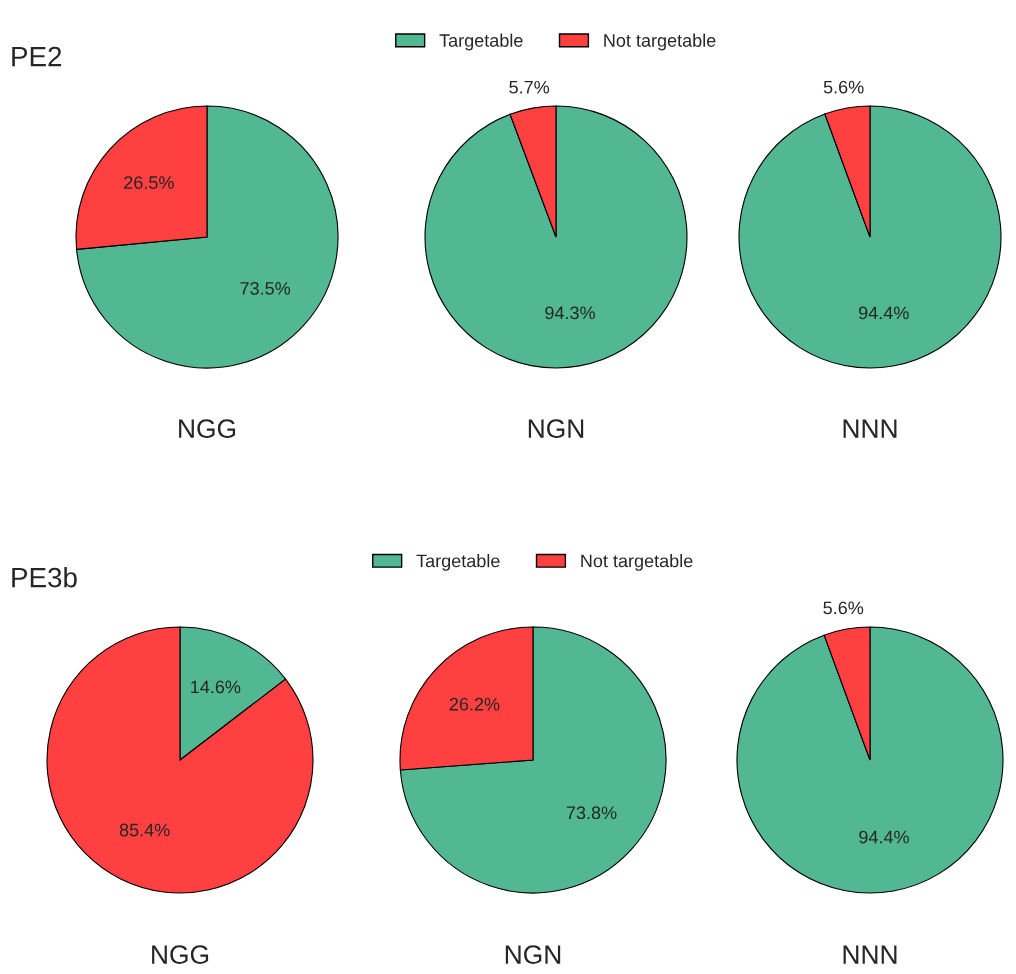  What do you see at coordinates (570, 313) in the screenshot?
I see `data-label: 94.3%` at bounding box center [570, 313].